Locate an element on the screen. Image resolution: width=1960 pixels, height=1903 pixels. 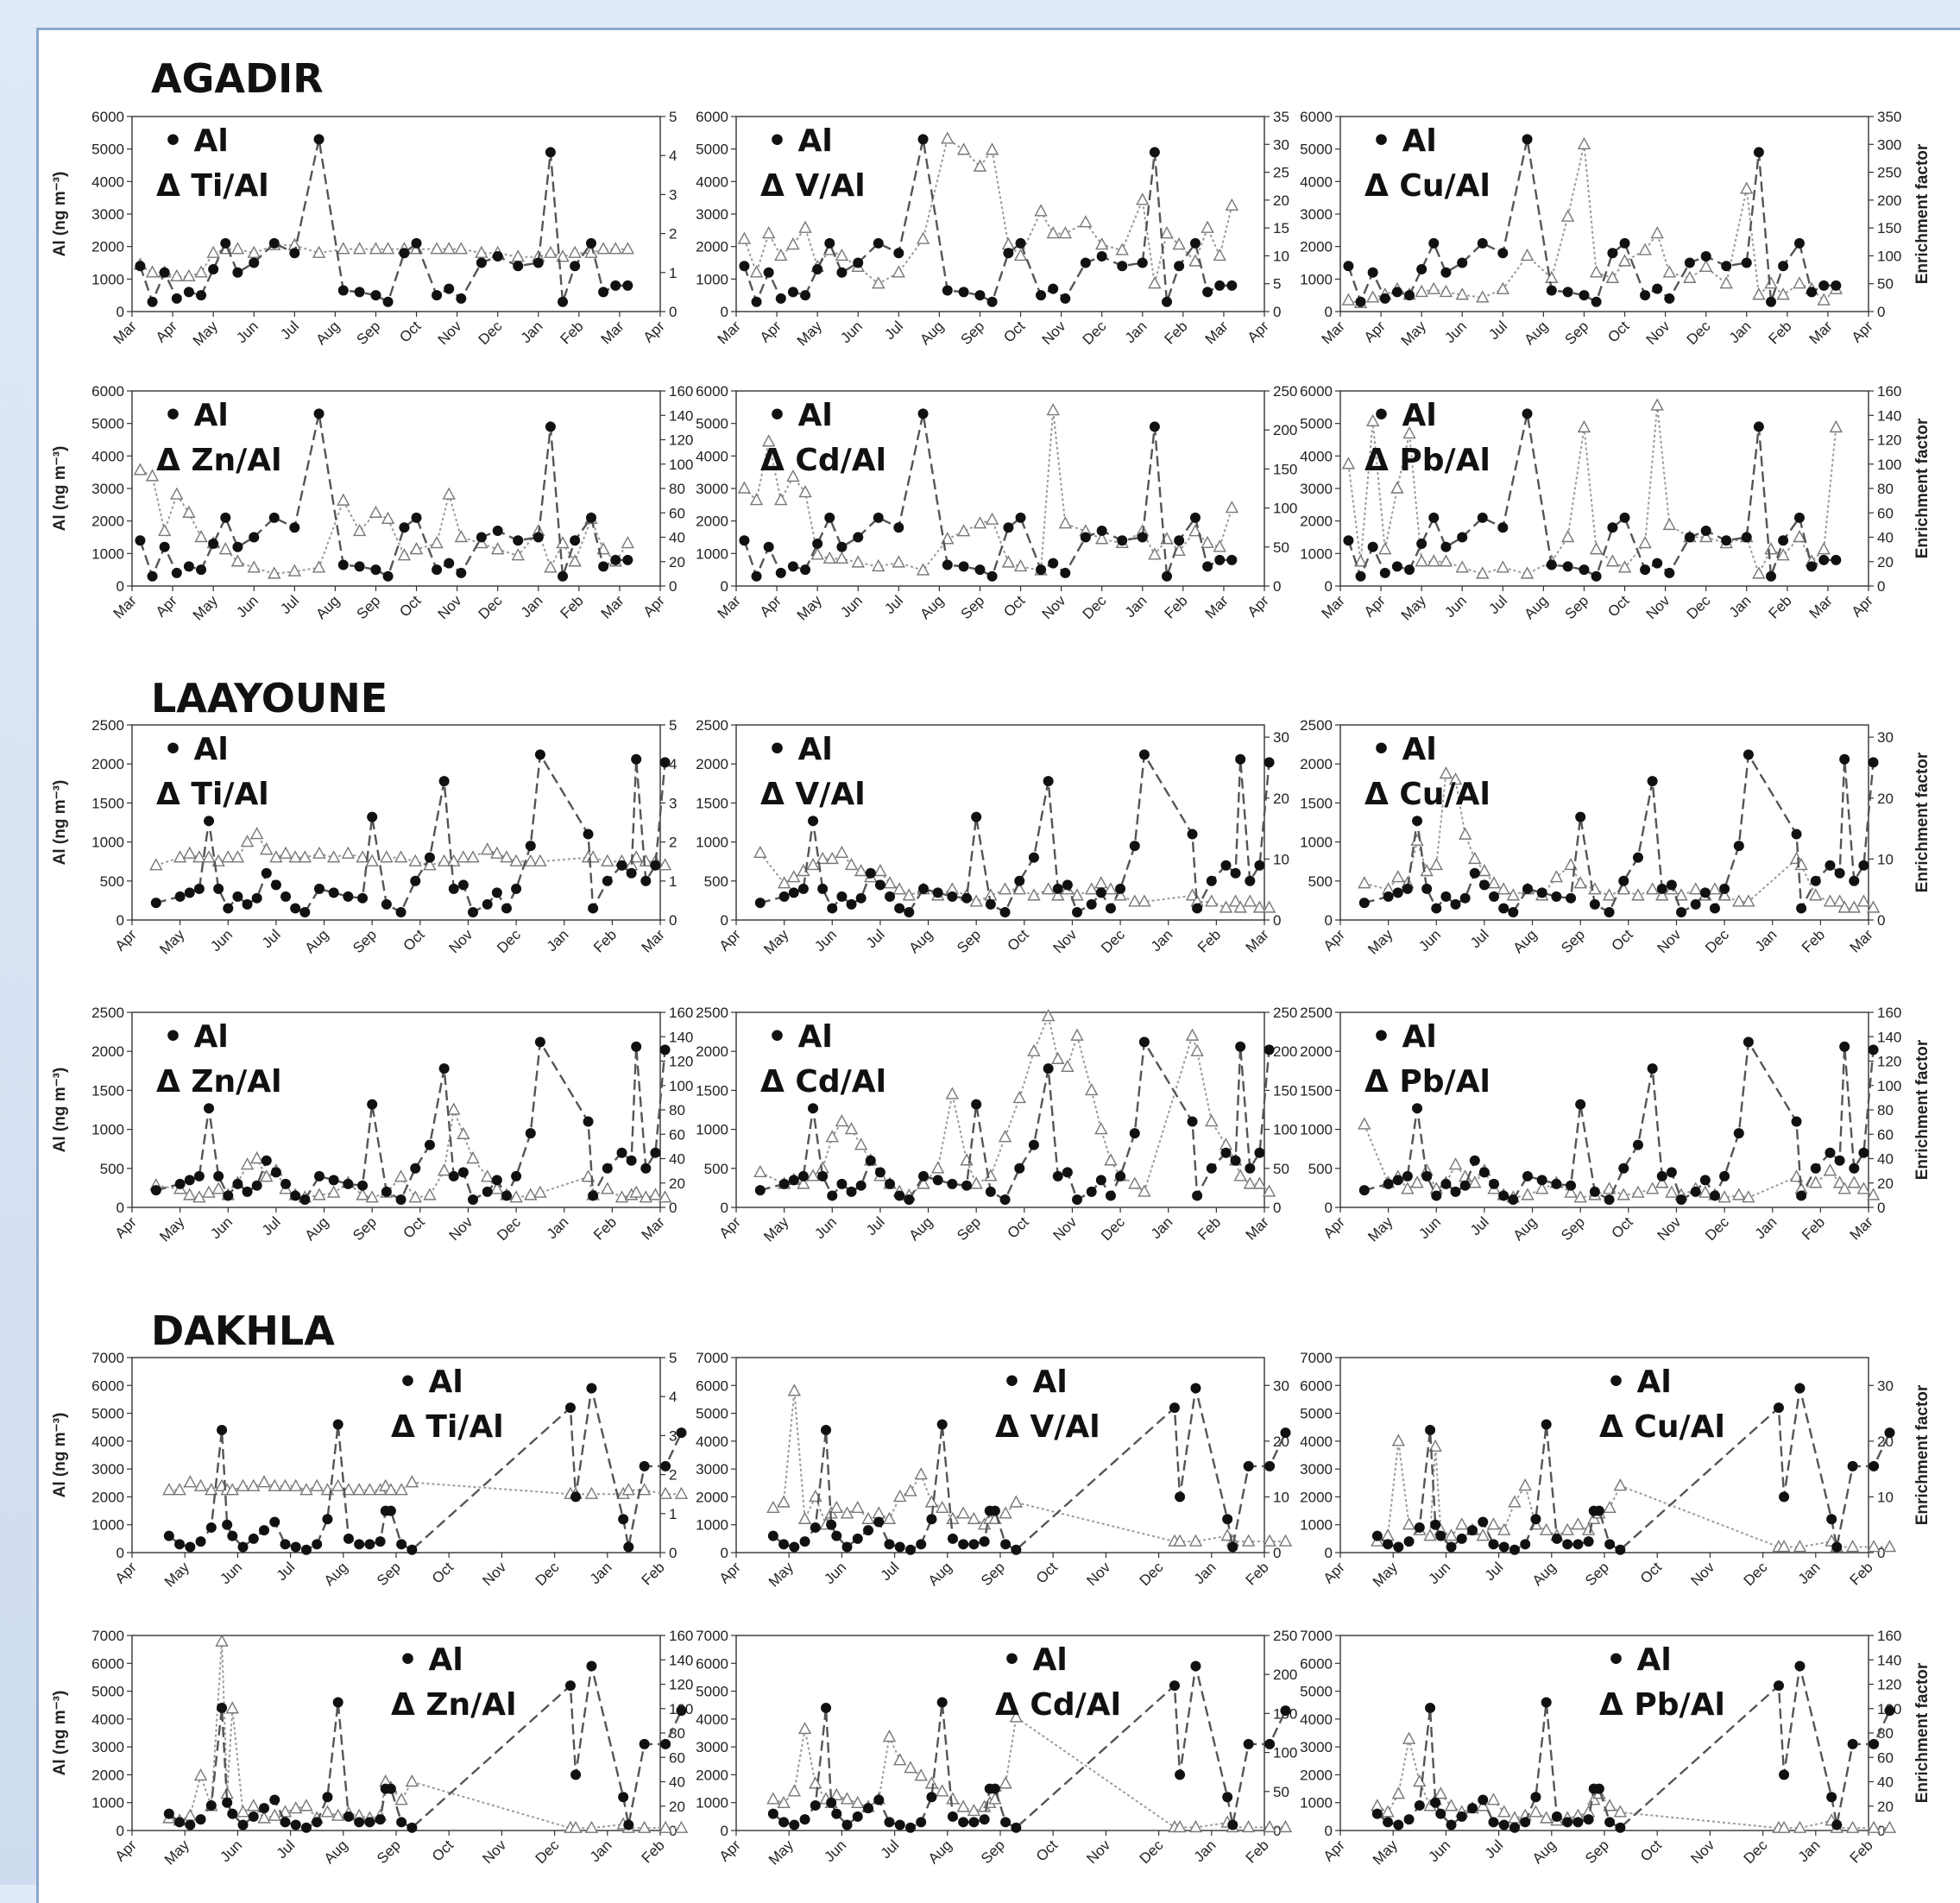
x-tick-label: Sep is located at coordinates (365, 1229).